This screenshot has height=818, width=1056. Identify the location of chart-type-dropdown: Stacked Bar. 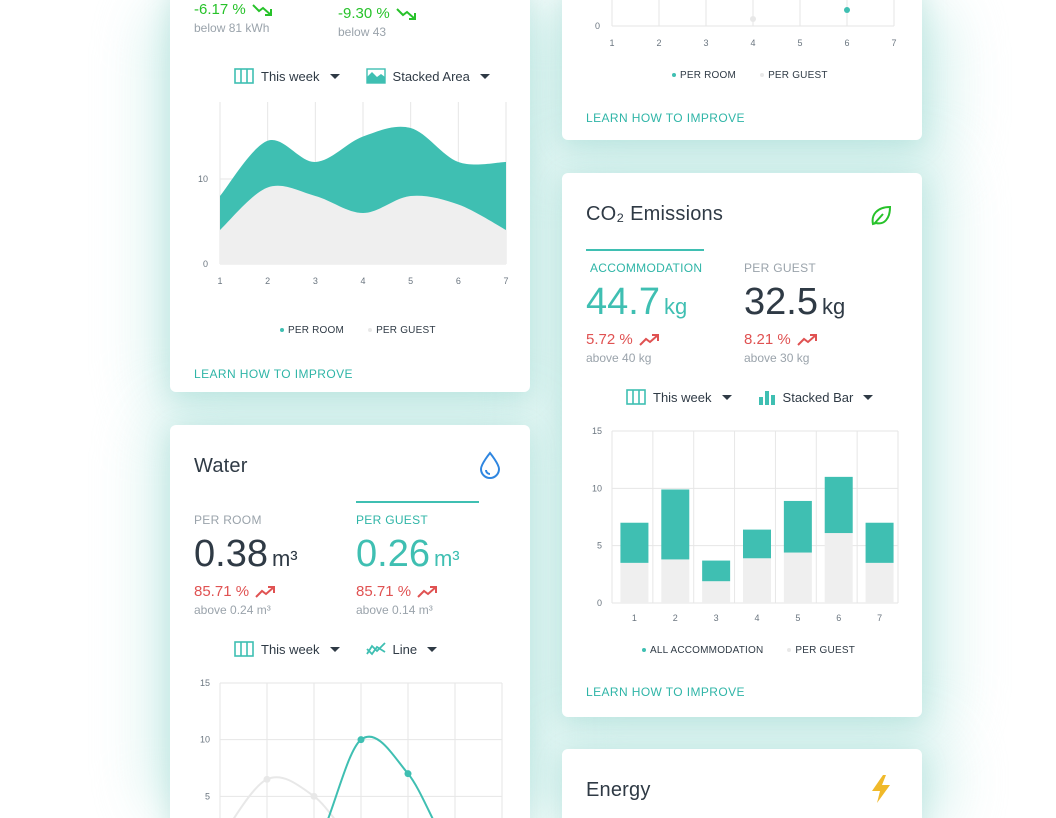
(816, 397).